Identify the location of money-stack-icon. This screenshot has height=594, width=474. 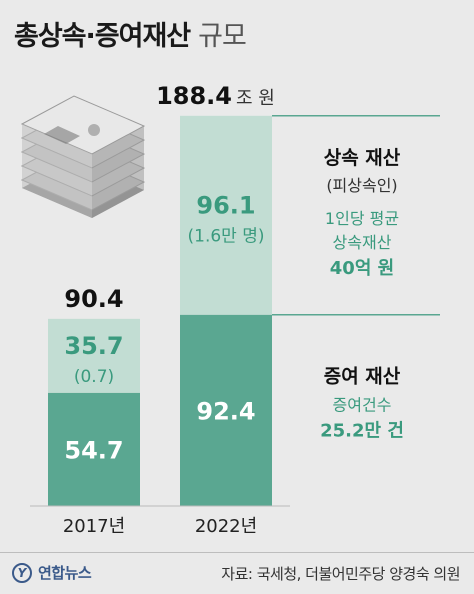
(83, 156).